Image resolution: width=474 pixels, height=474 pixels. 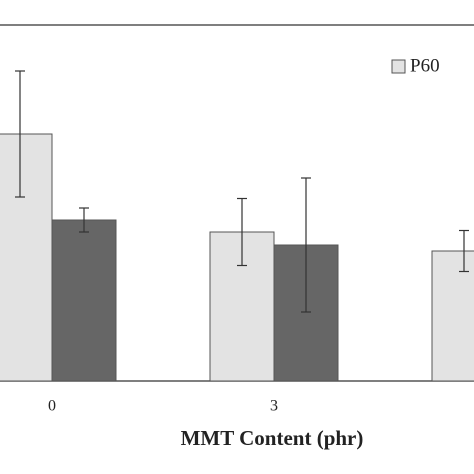 I want to click on legend-swatch, so click(x=398, y=66).